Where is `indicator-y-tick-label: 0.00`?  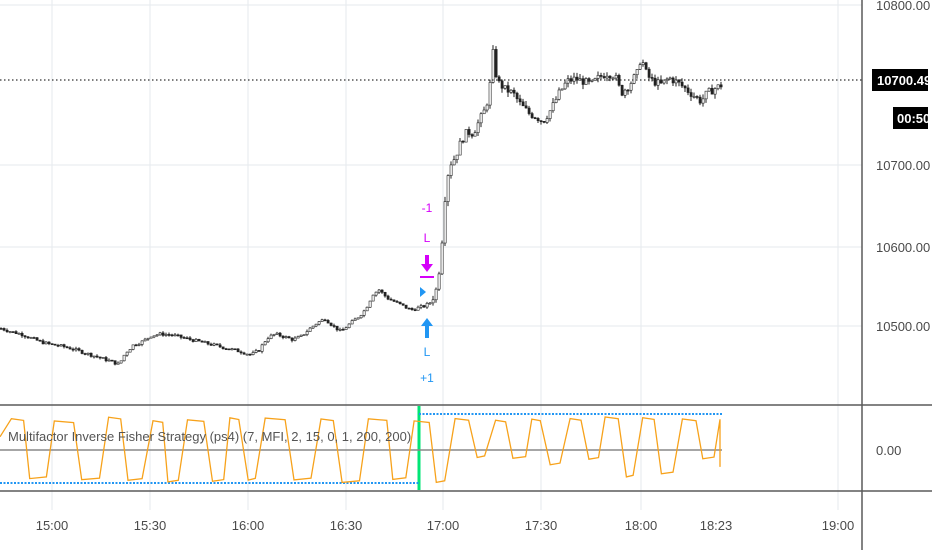
indicator-y-tick-label: 0.00 is located at coordinates (888, 450).